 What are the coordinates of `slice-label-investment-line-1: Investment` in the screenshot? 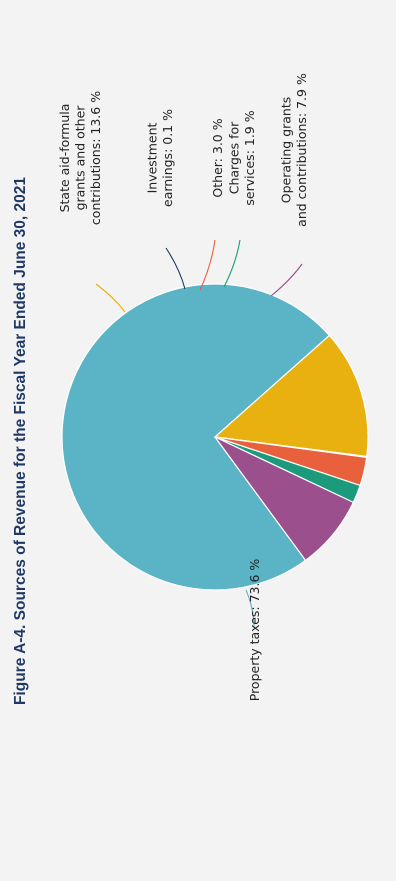 It's located at (152, 158).